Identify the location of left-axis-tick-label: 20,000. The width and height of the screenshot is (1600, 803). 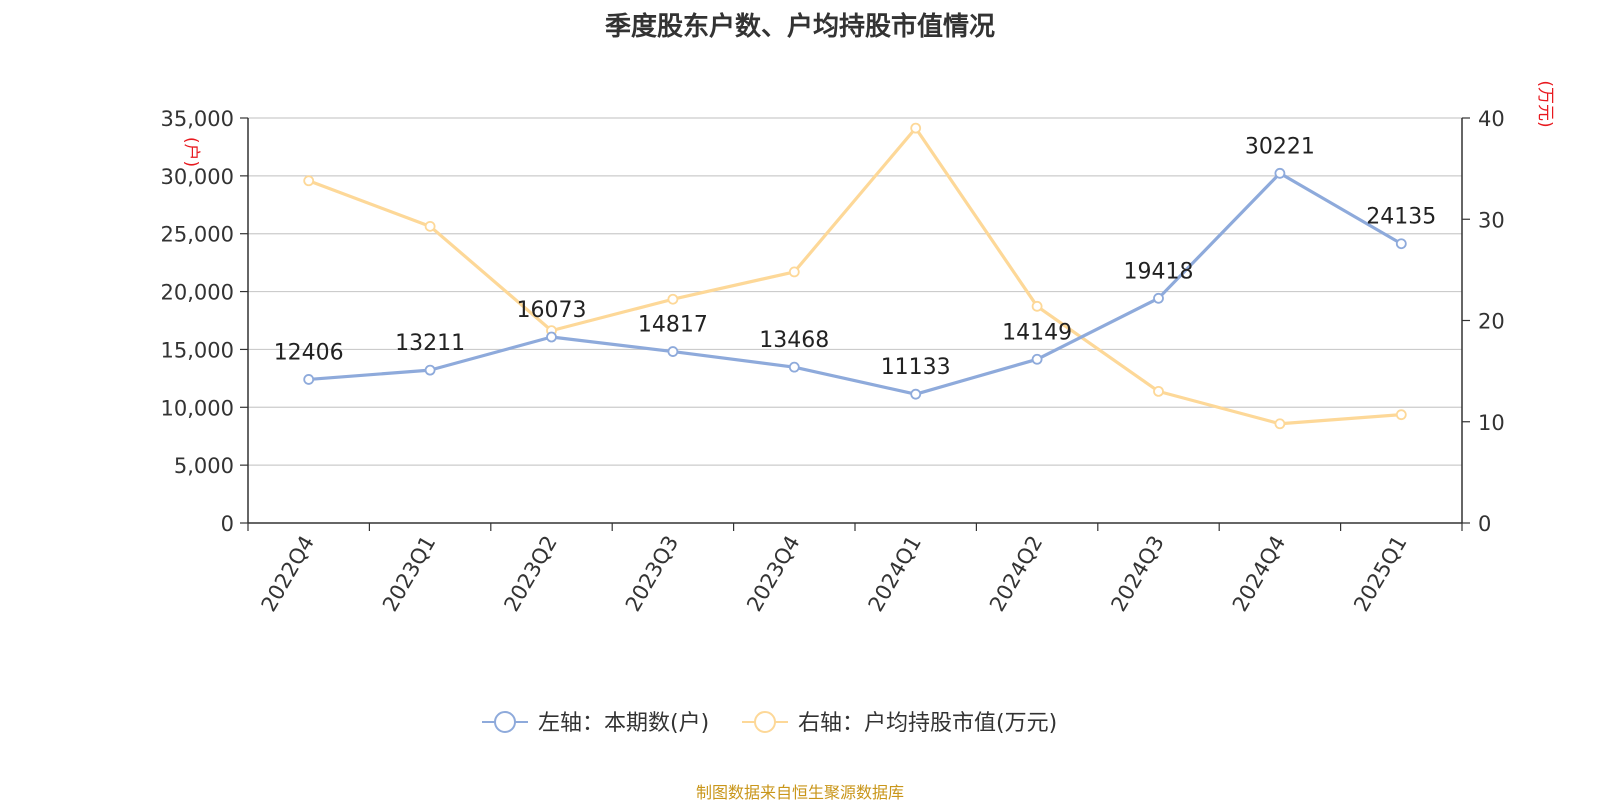
(197, 293).